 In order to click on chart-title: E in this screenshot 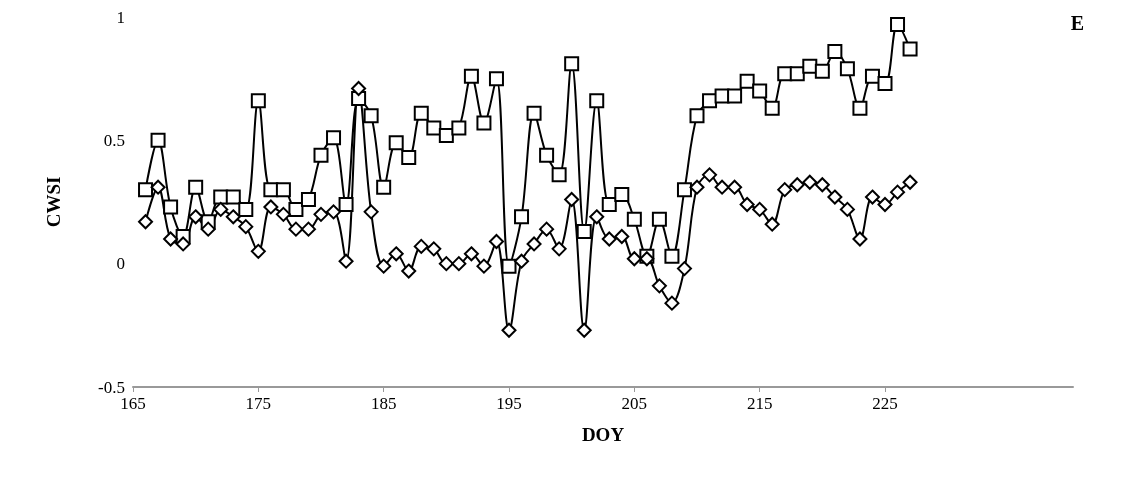, I will do `click(1077, 23)`.